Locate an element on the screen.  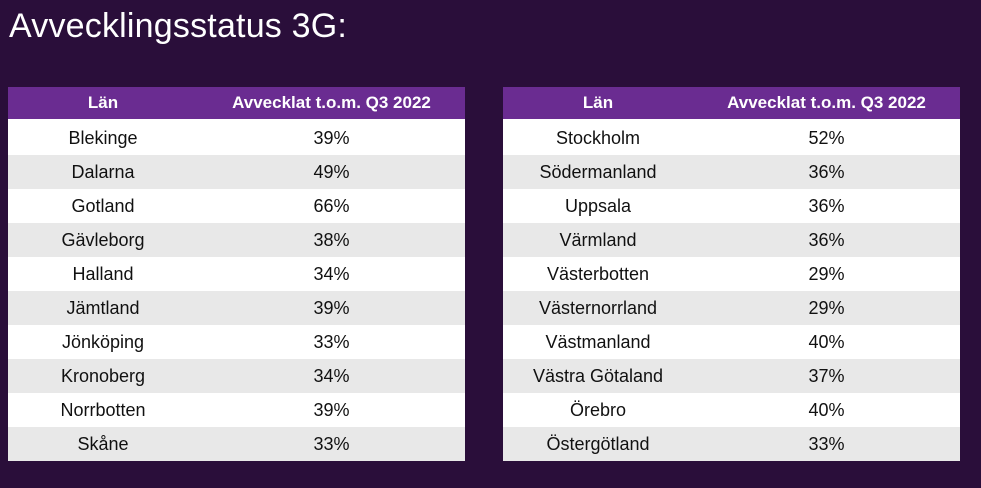
county-cell: Södermanland is located at coordinates (598, 172).